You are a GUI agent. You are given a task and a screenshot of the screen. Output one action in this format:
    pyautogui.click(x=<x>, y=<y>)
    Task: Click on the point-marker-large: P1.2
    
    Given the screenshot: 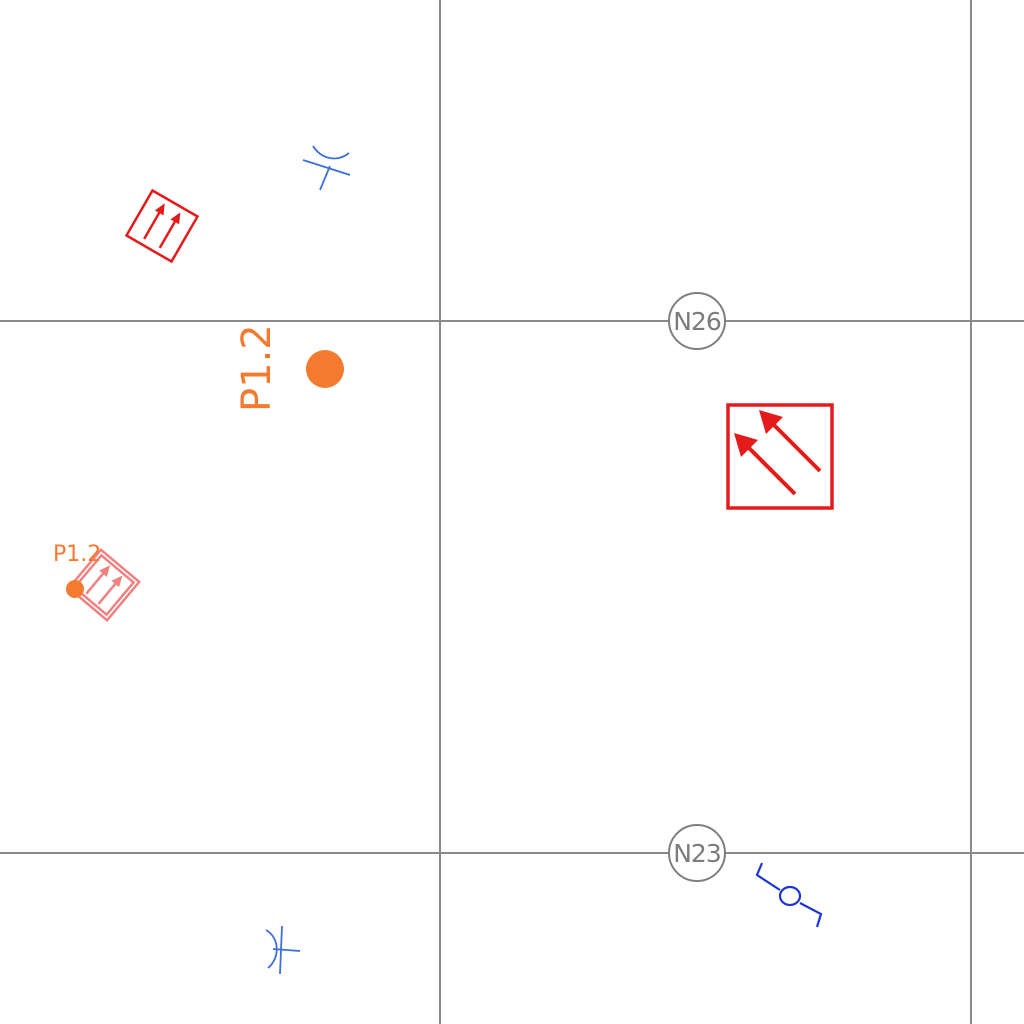 What is the action you would take?
    pyautogui.click(x=289, y=368)
    